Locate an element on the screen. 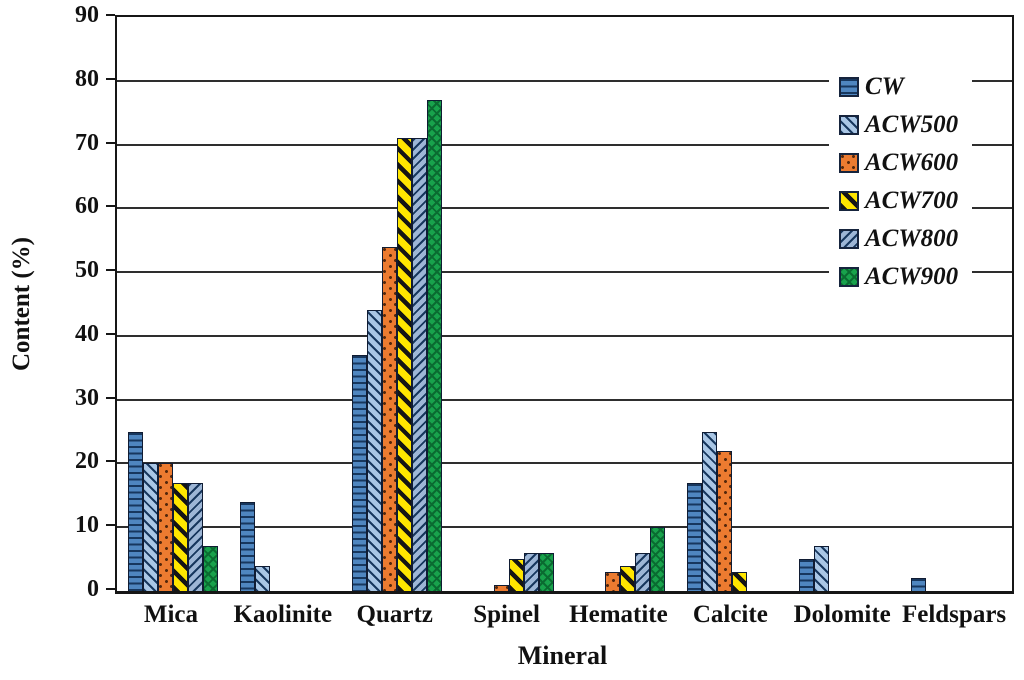 The height and width of the screenshot is (680, 1024). bar-quartz-acw900 is located at coordinates (434, 345).